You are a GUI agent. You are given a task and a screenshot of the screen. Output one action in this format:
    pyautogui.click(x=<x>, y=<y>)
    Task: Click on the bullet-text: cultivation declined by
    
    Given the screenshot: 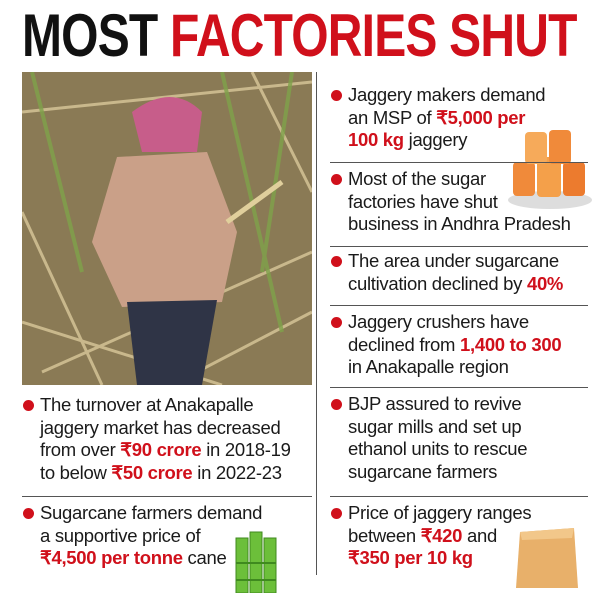 What is the action you would take?
    pyautogui.click(x=437, y=283)
    